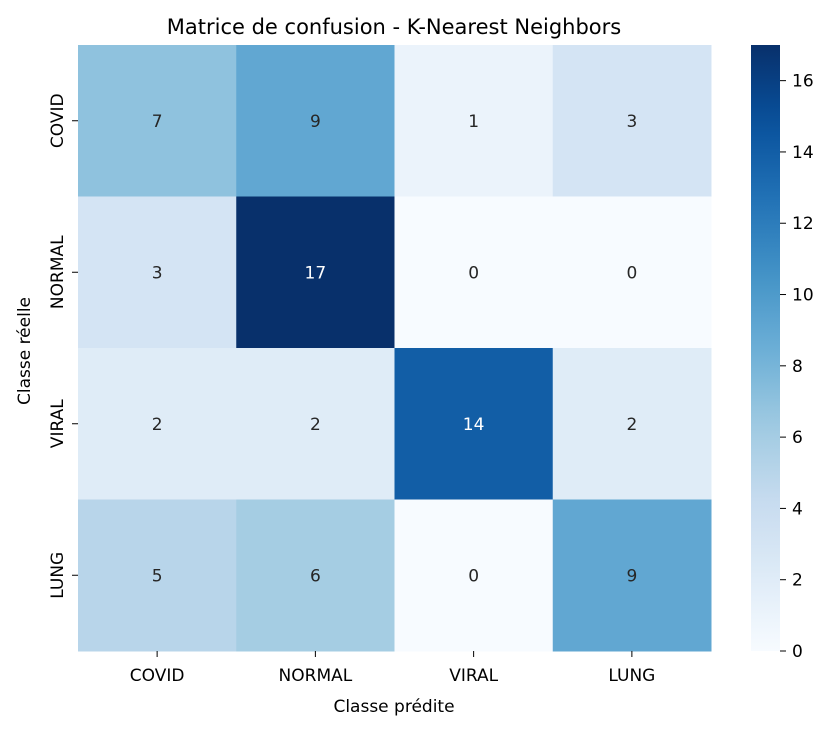 The width and height of the screenshot is (835, 731). Describe the element at coordinates (316, 676) in the screenshot. I see `x-tick-label: NORMAL` at that location.